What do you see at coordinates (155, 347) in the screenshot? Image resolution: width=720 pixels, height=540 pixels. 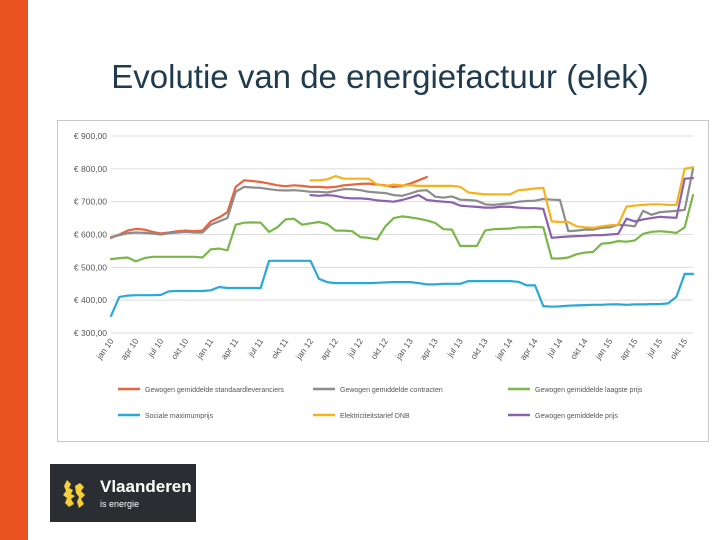 I see `x-tick-label: jul 10` at bounding box center [155, 347].